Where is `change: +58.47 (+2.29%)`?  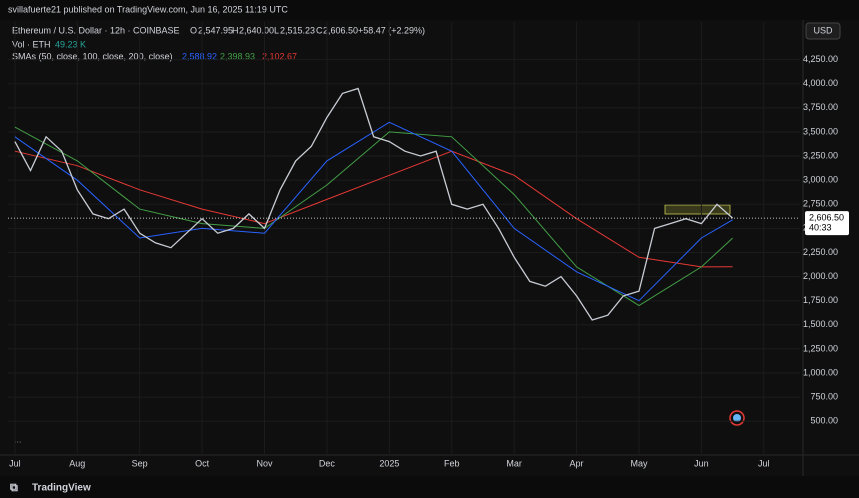 change: +58.47 (+2.29%) is located at coordinates (391, 30).